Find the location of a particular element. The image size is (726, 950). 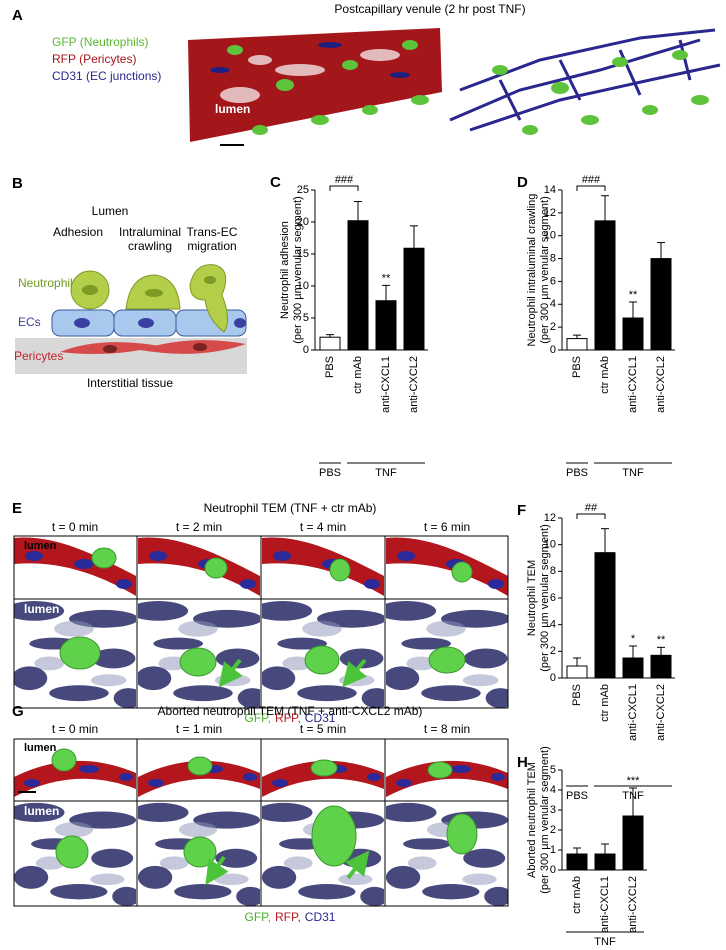

panel-label: D is located at coordinates (522, 182).